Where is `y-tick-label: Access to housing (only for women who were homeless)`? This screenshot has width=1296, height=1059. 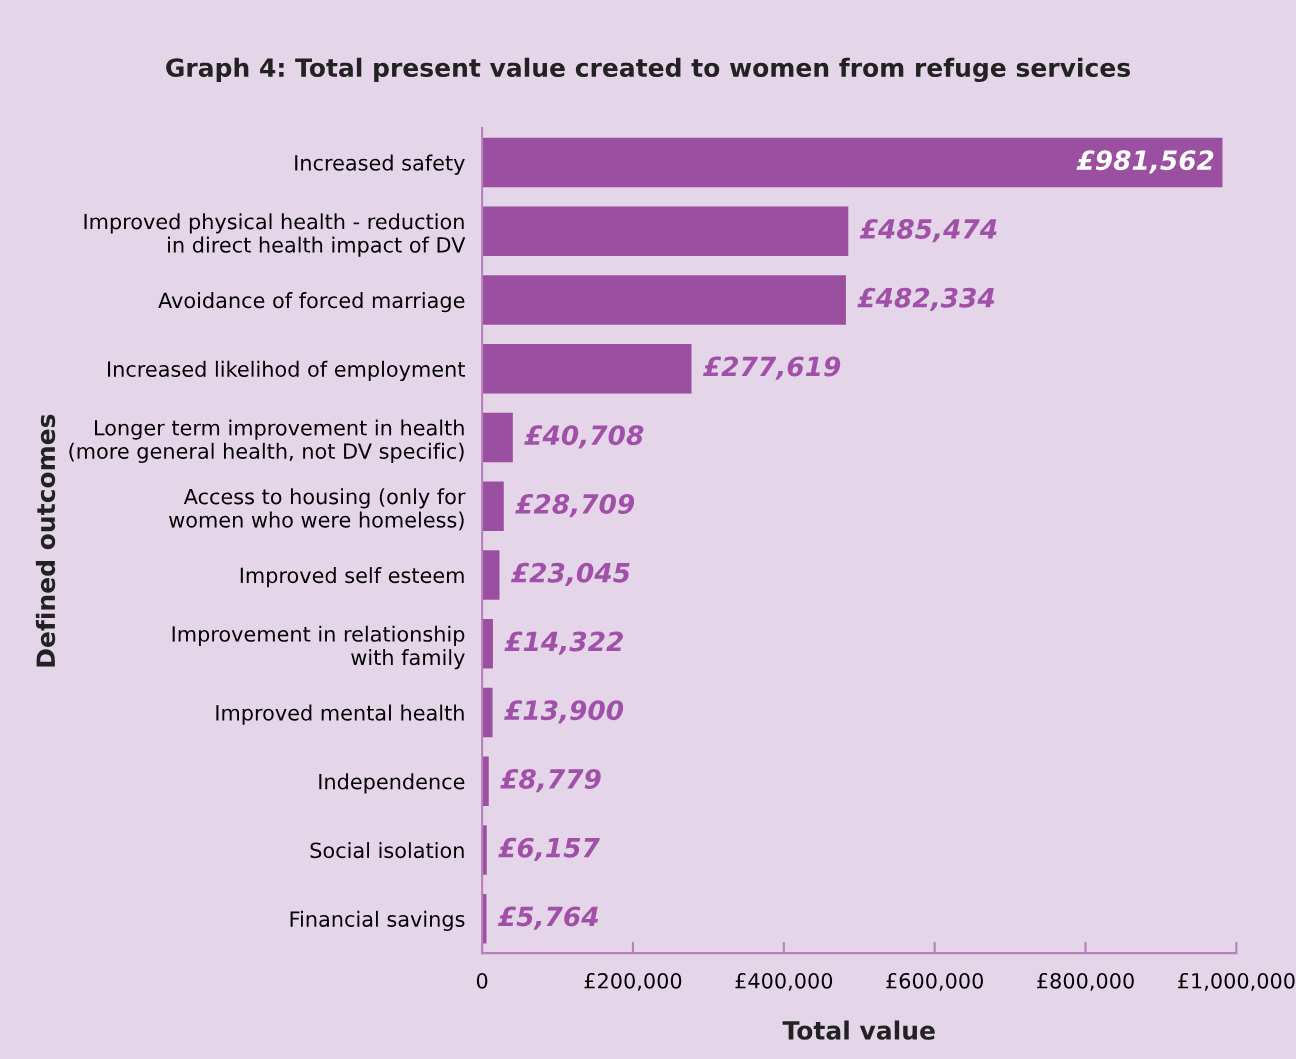 y-tick-label: Access to housing (only for women who were homeless) is located at coordinates (317, 509).